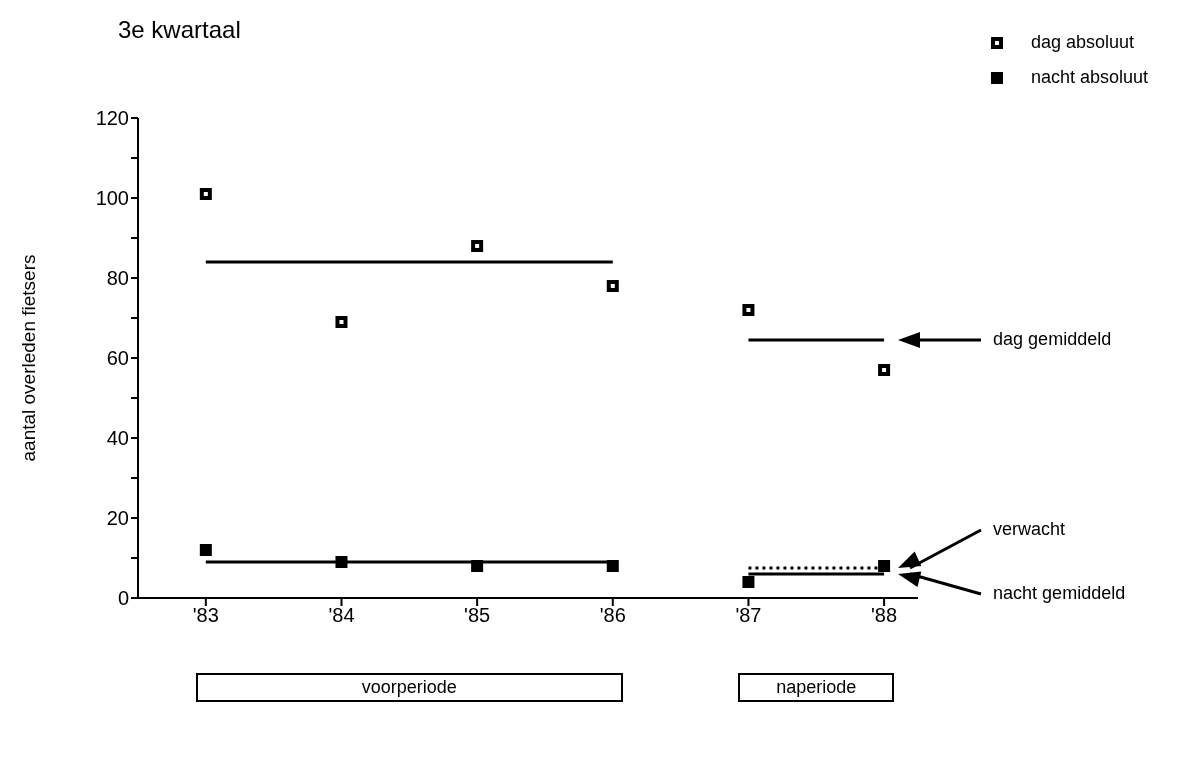 This screenshot has height=766, width=1185. I want to click on y-tick-label: 40, so click(117, 438).